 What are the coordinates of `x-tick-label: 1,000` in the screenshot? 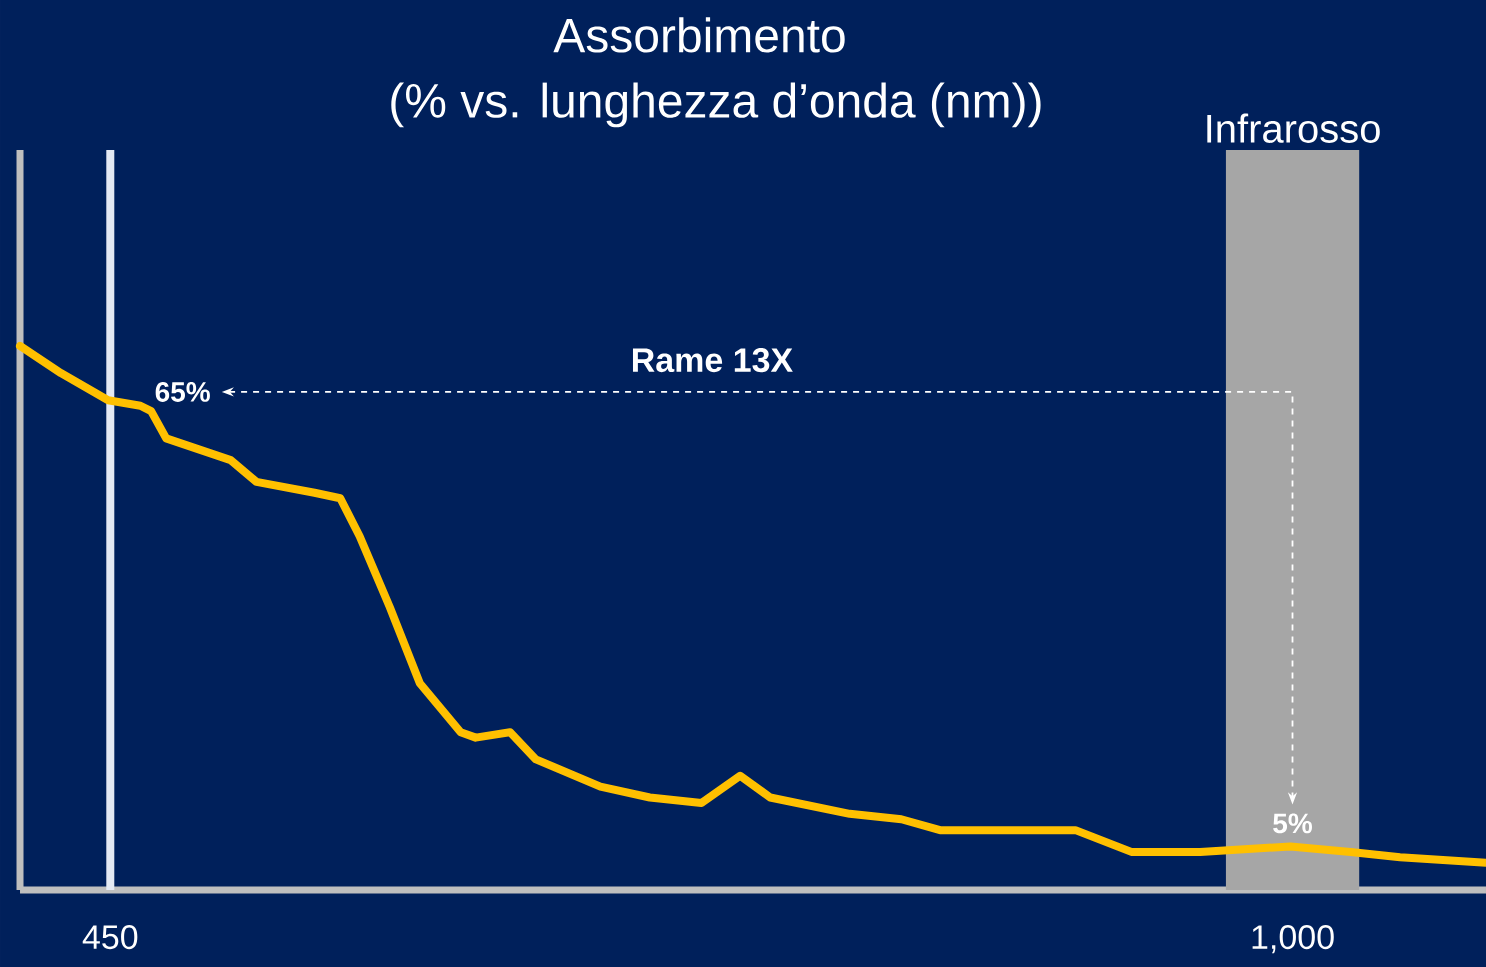 It's located at (1293, 939).